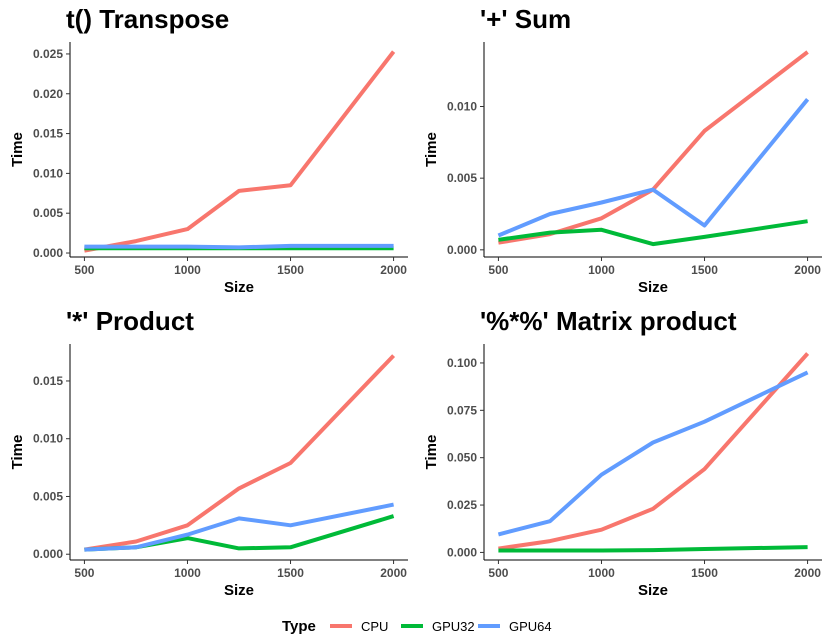 The height and width of the screenshot is (643, 831). Describe the element at coordinates (462, 363) in the screenshot. I see `y-tick-label: 0.100` at that location.